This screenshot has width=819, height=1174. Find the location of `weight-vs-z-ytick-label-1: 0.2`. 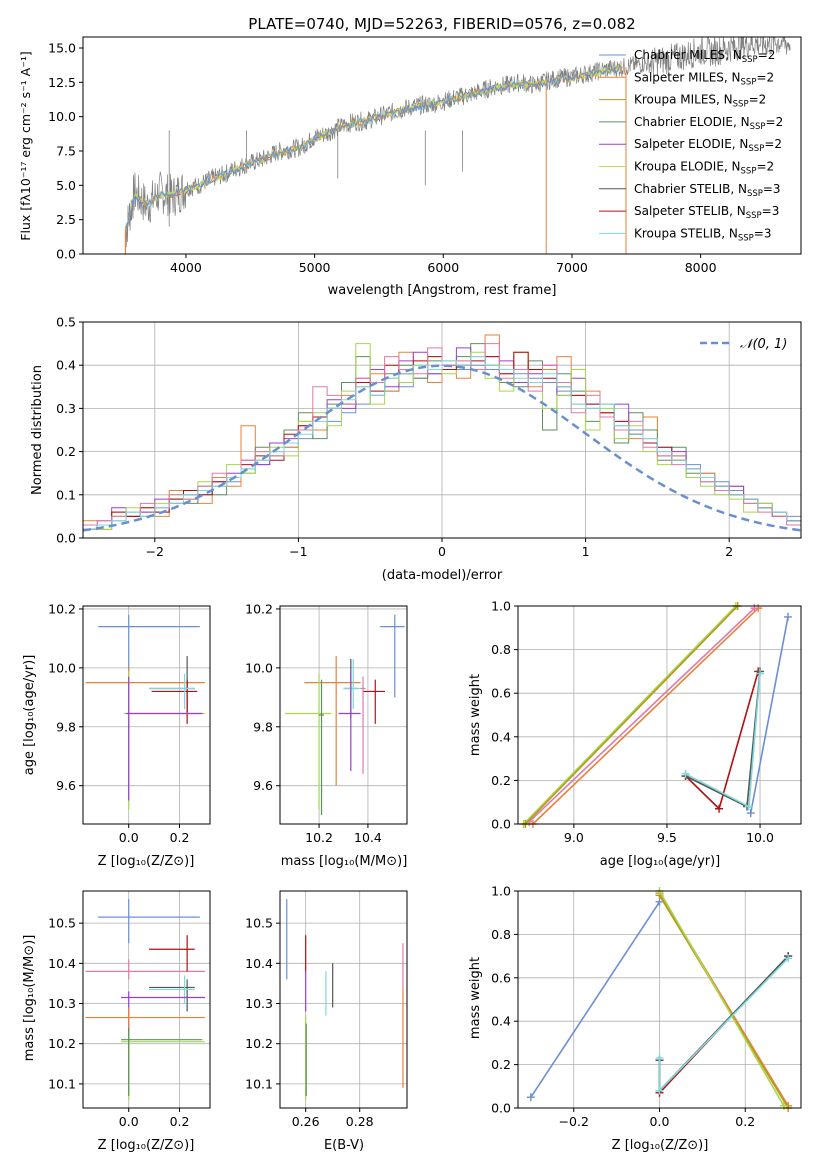

weight-vs-z-ytick-label-1: 0.2 is located at coordinates (501, 1064).